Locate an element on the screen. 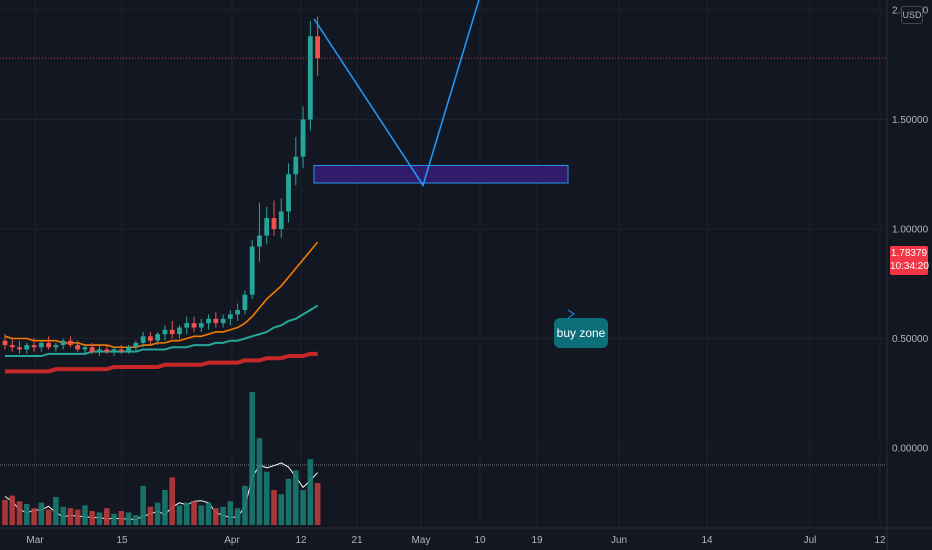  ma-mid-line is located at coordinates (162, 331).